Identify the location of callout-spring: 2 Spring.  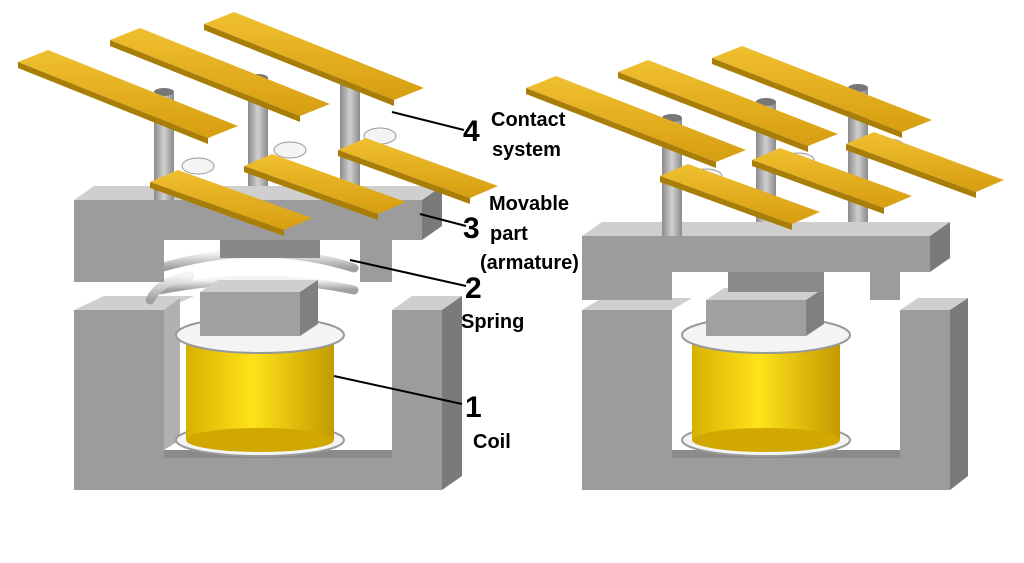
(492, 302).